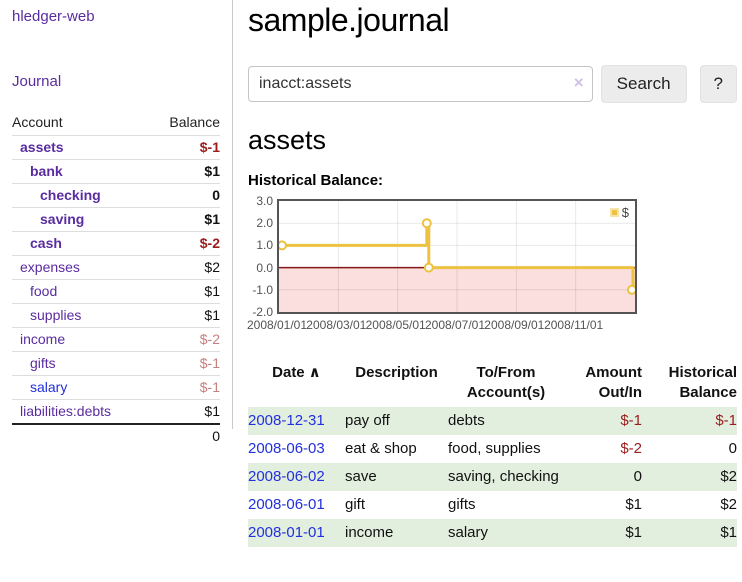 This screenshot has width=742, height=582. I want to click on register-header-amount: Amount Out/In, so click(613, 382).